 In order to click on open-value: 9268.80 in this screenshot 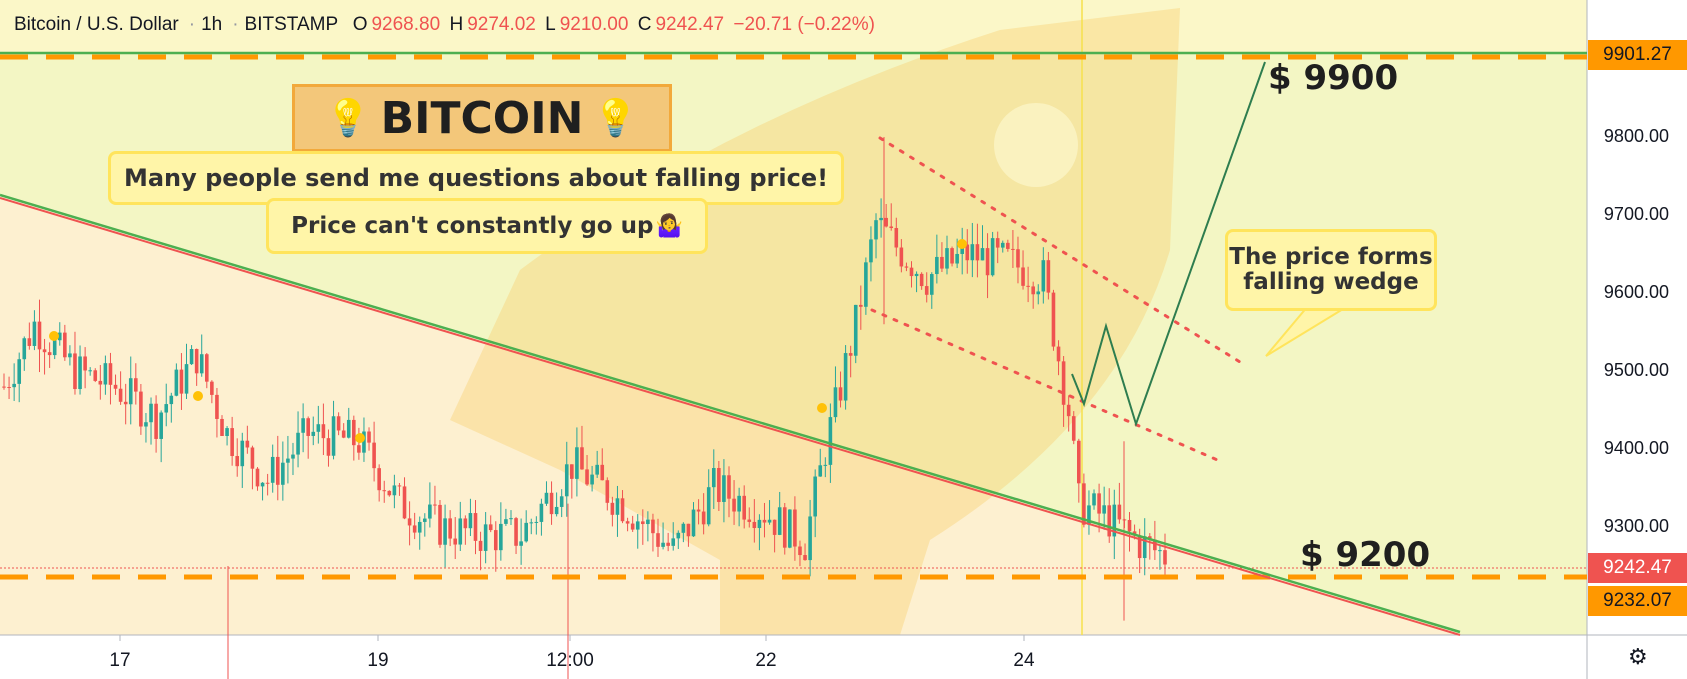, I will do `click(406, 24)`.